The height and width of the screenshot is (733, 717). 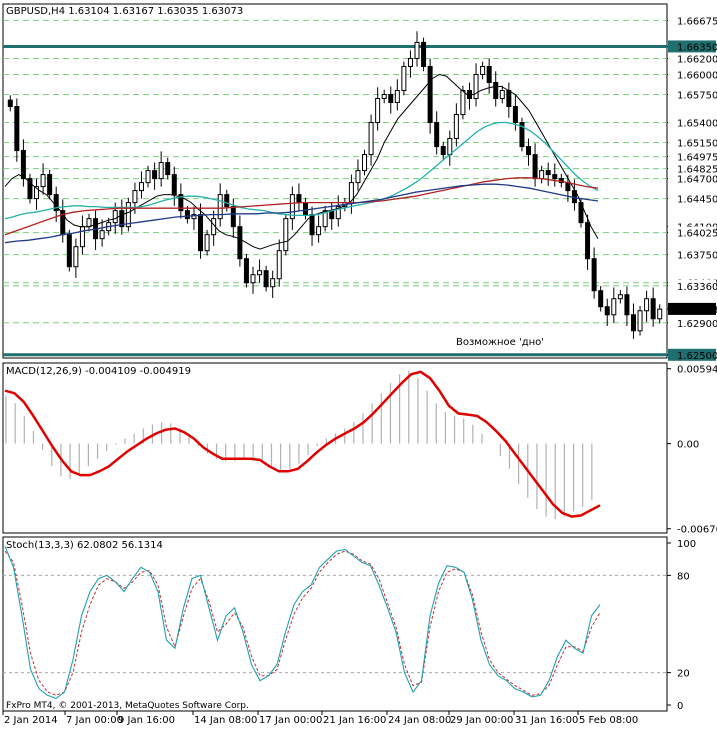 I want to click on svg-text: 24 Jan 08:00, so click(x=419, y=720).